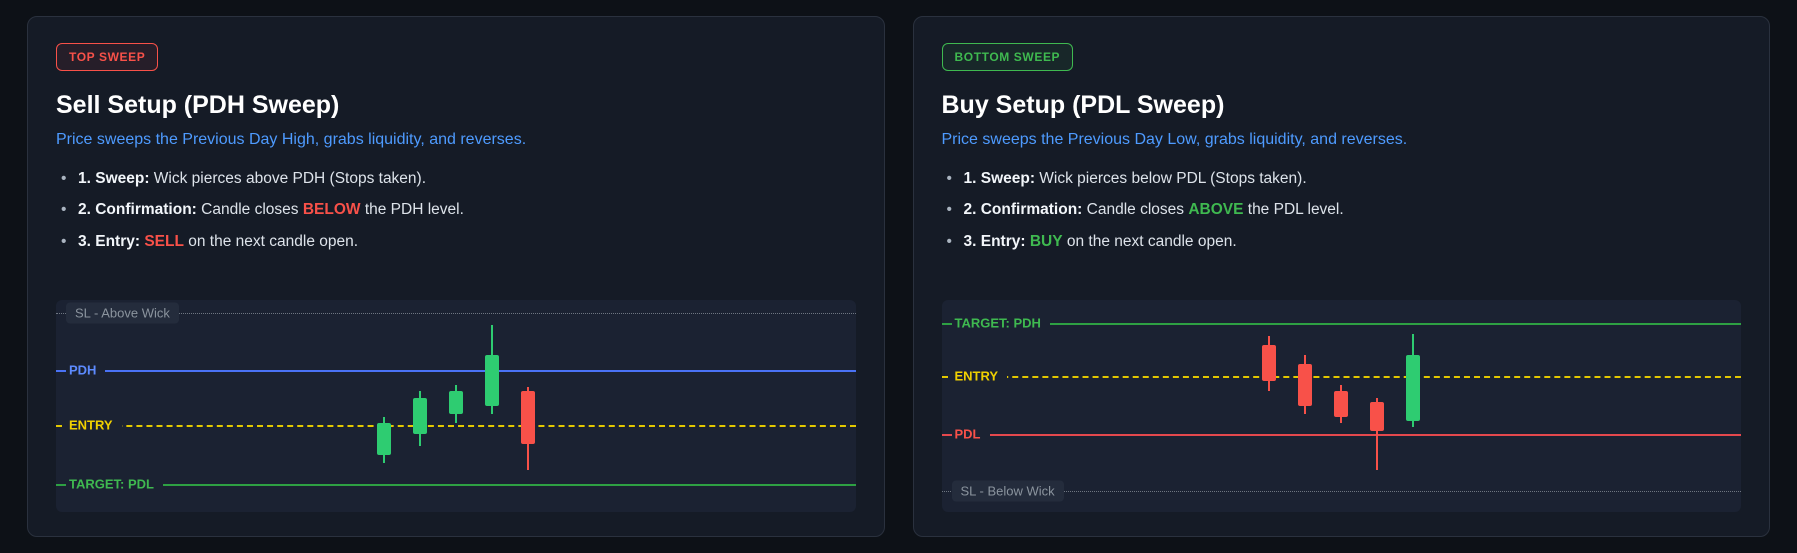 The width and height of the screenshot is (1797, 553). I want to click on step-text: Wick pierces above PDH (Stops taken)., so click(288, 178).